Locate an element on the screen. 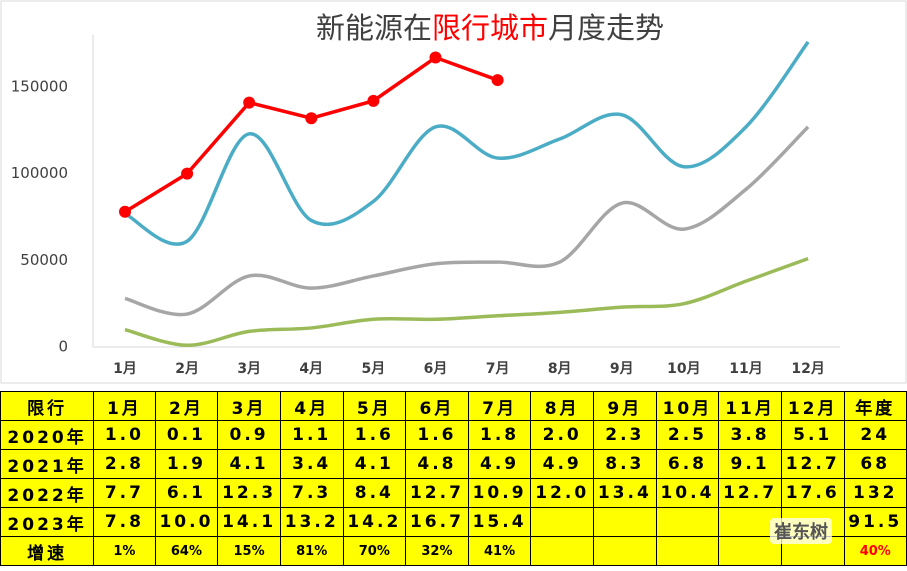 This screenshot has width=907, height=571. table-cell: 2021年 is located at coordinates (47, 464).